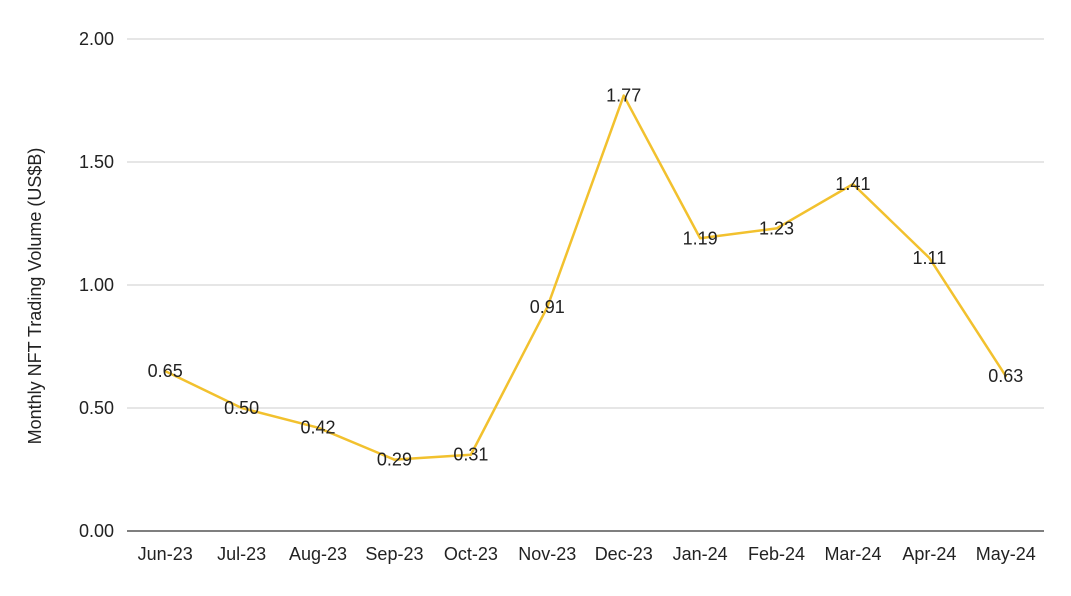 Image resolution: width=1071 pixels, height=596 pixels. What do you see at coordinates (929, 554) in the screenshot?
I see `x-tick-label: Apr-24` at bounding box center [929, 554].